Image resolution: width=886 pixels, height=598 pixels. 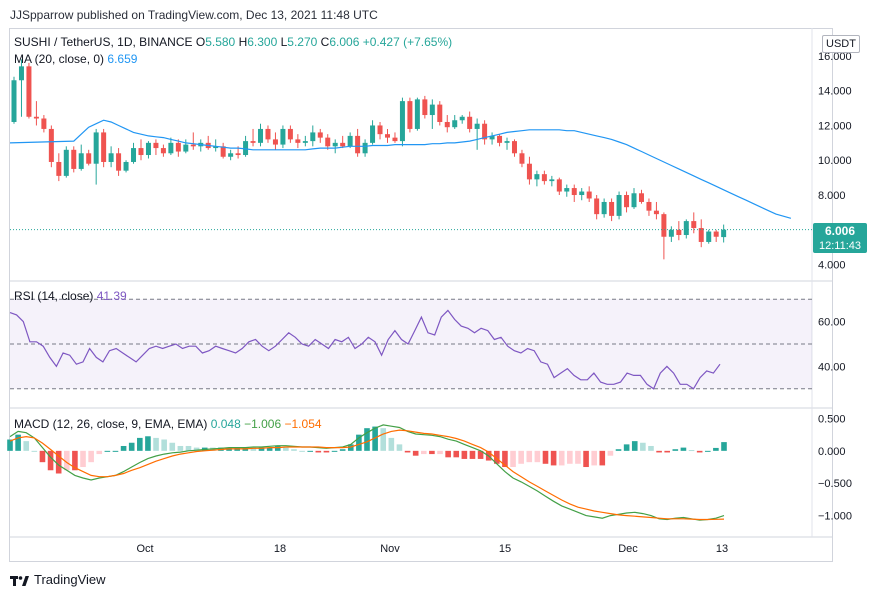 I want to click on time-axis-tick: Oct, so click(x=144, y=549).